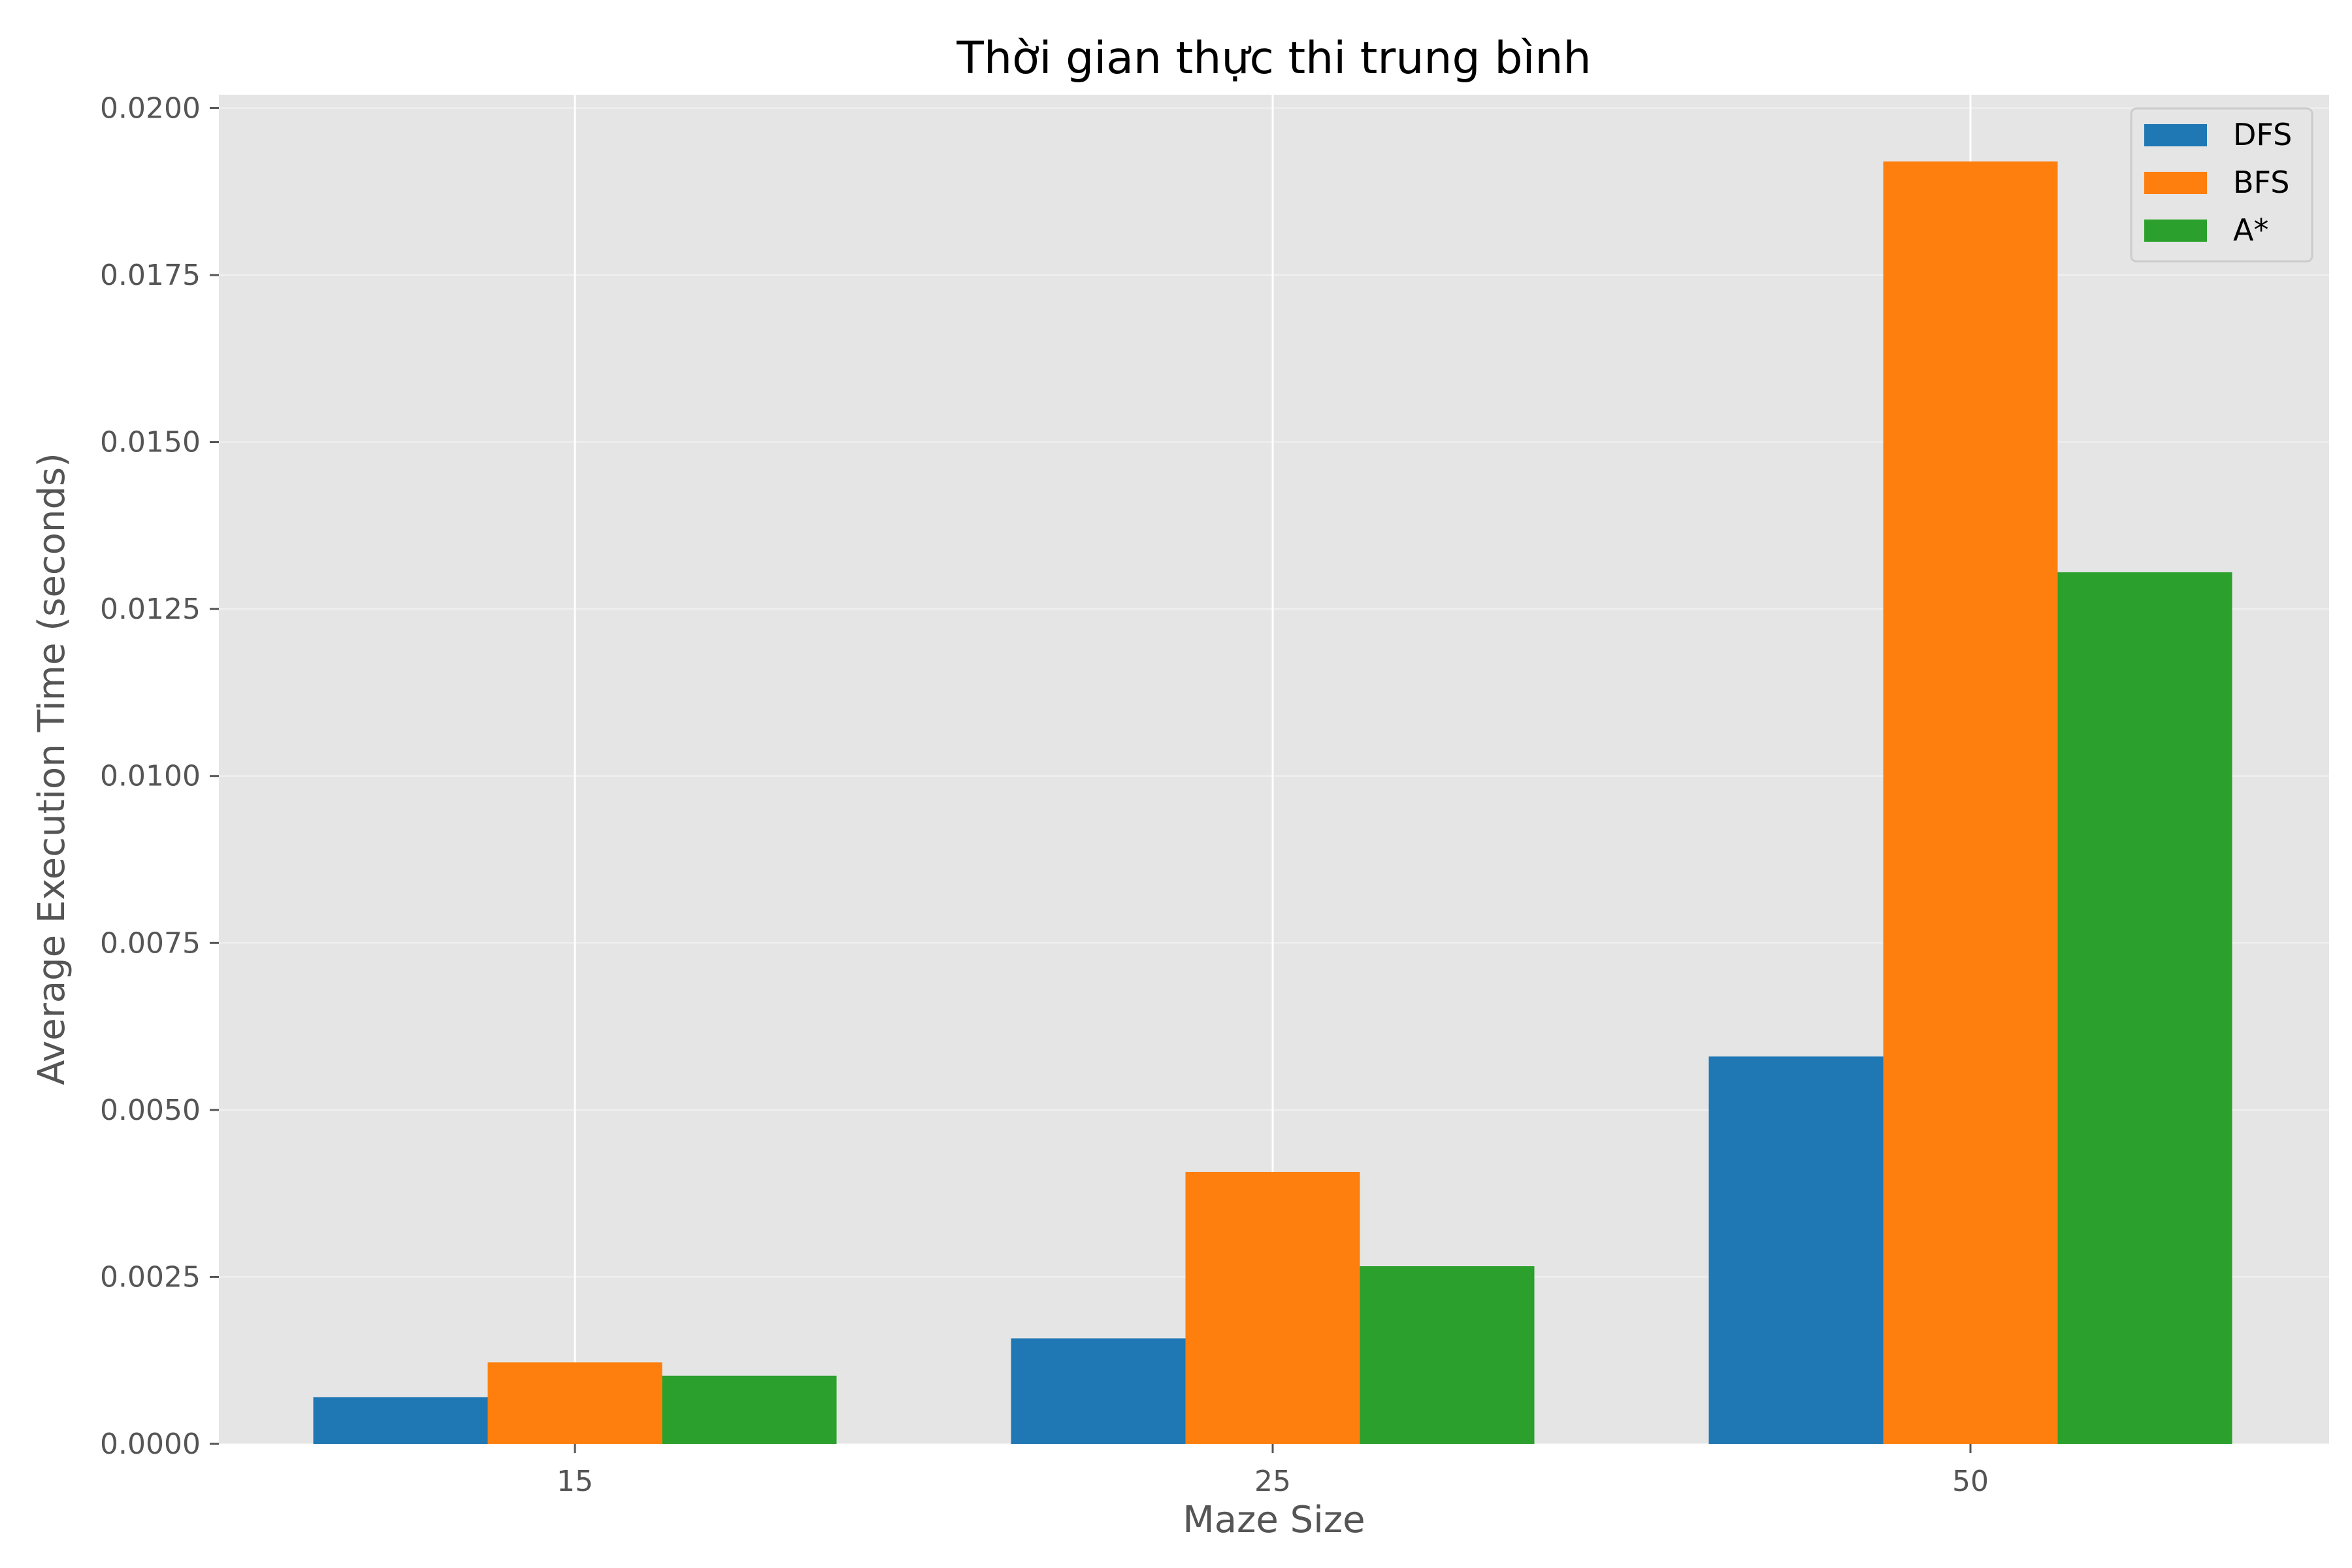  Describe the element at coordinates (1273, 58) in the screenshot. I see `chart-title: Thời gian thực thi trung bình` at that location.